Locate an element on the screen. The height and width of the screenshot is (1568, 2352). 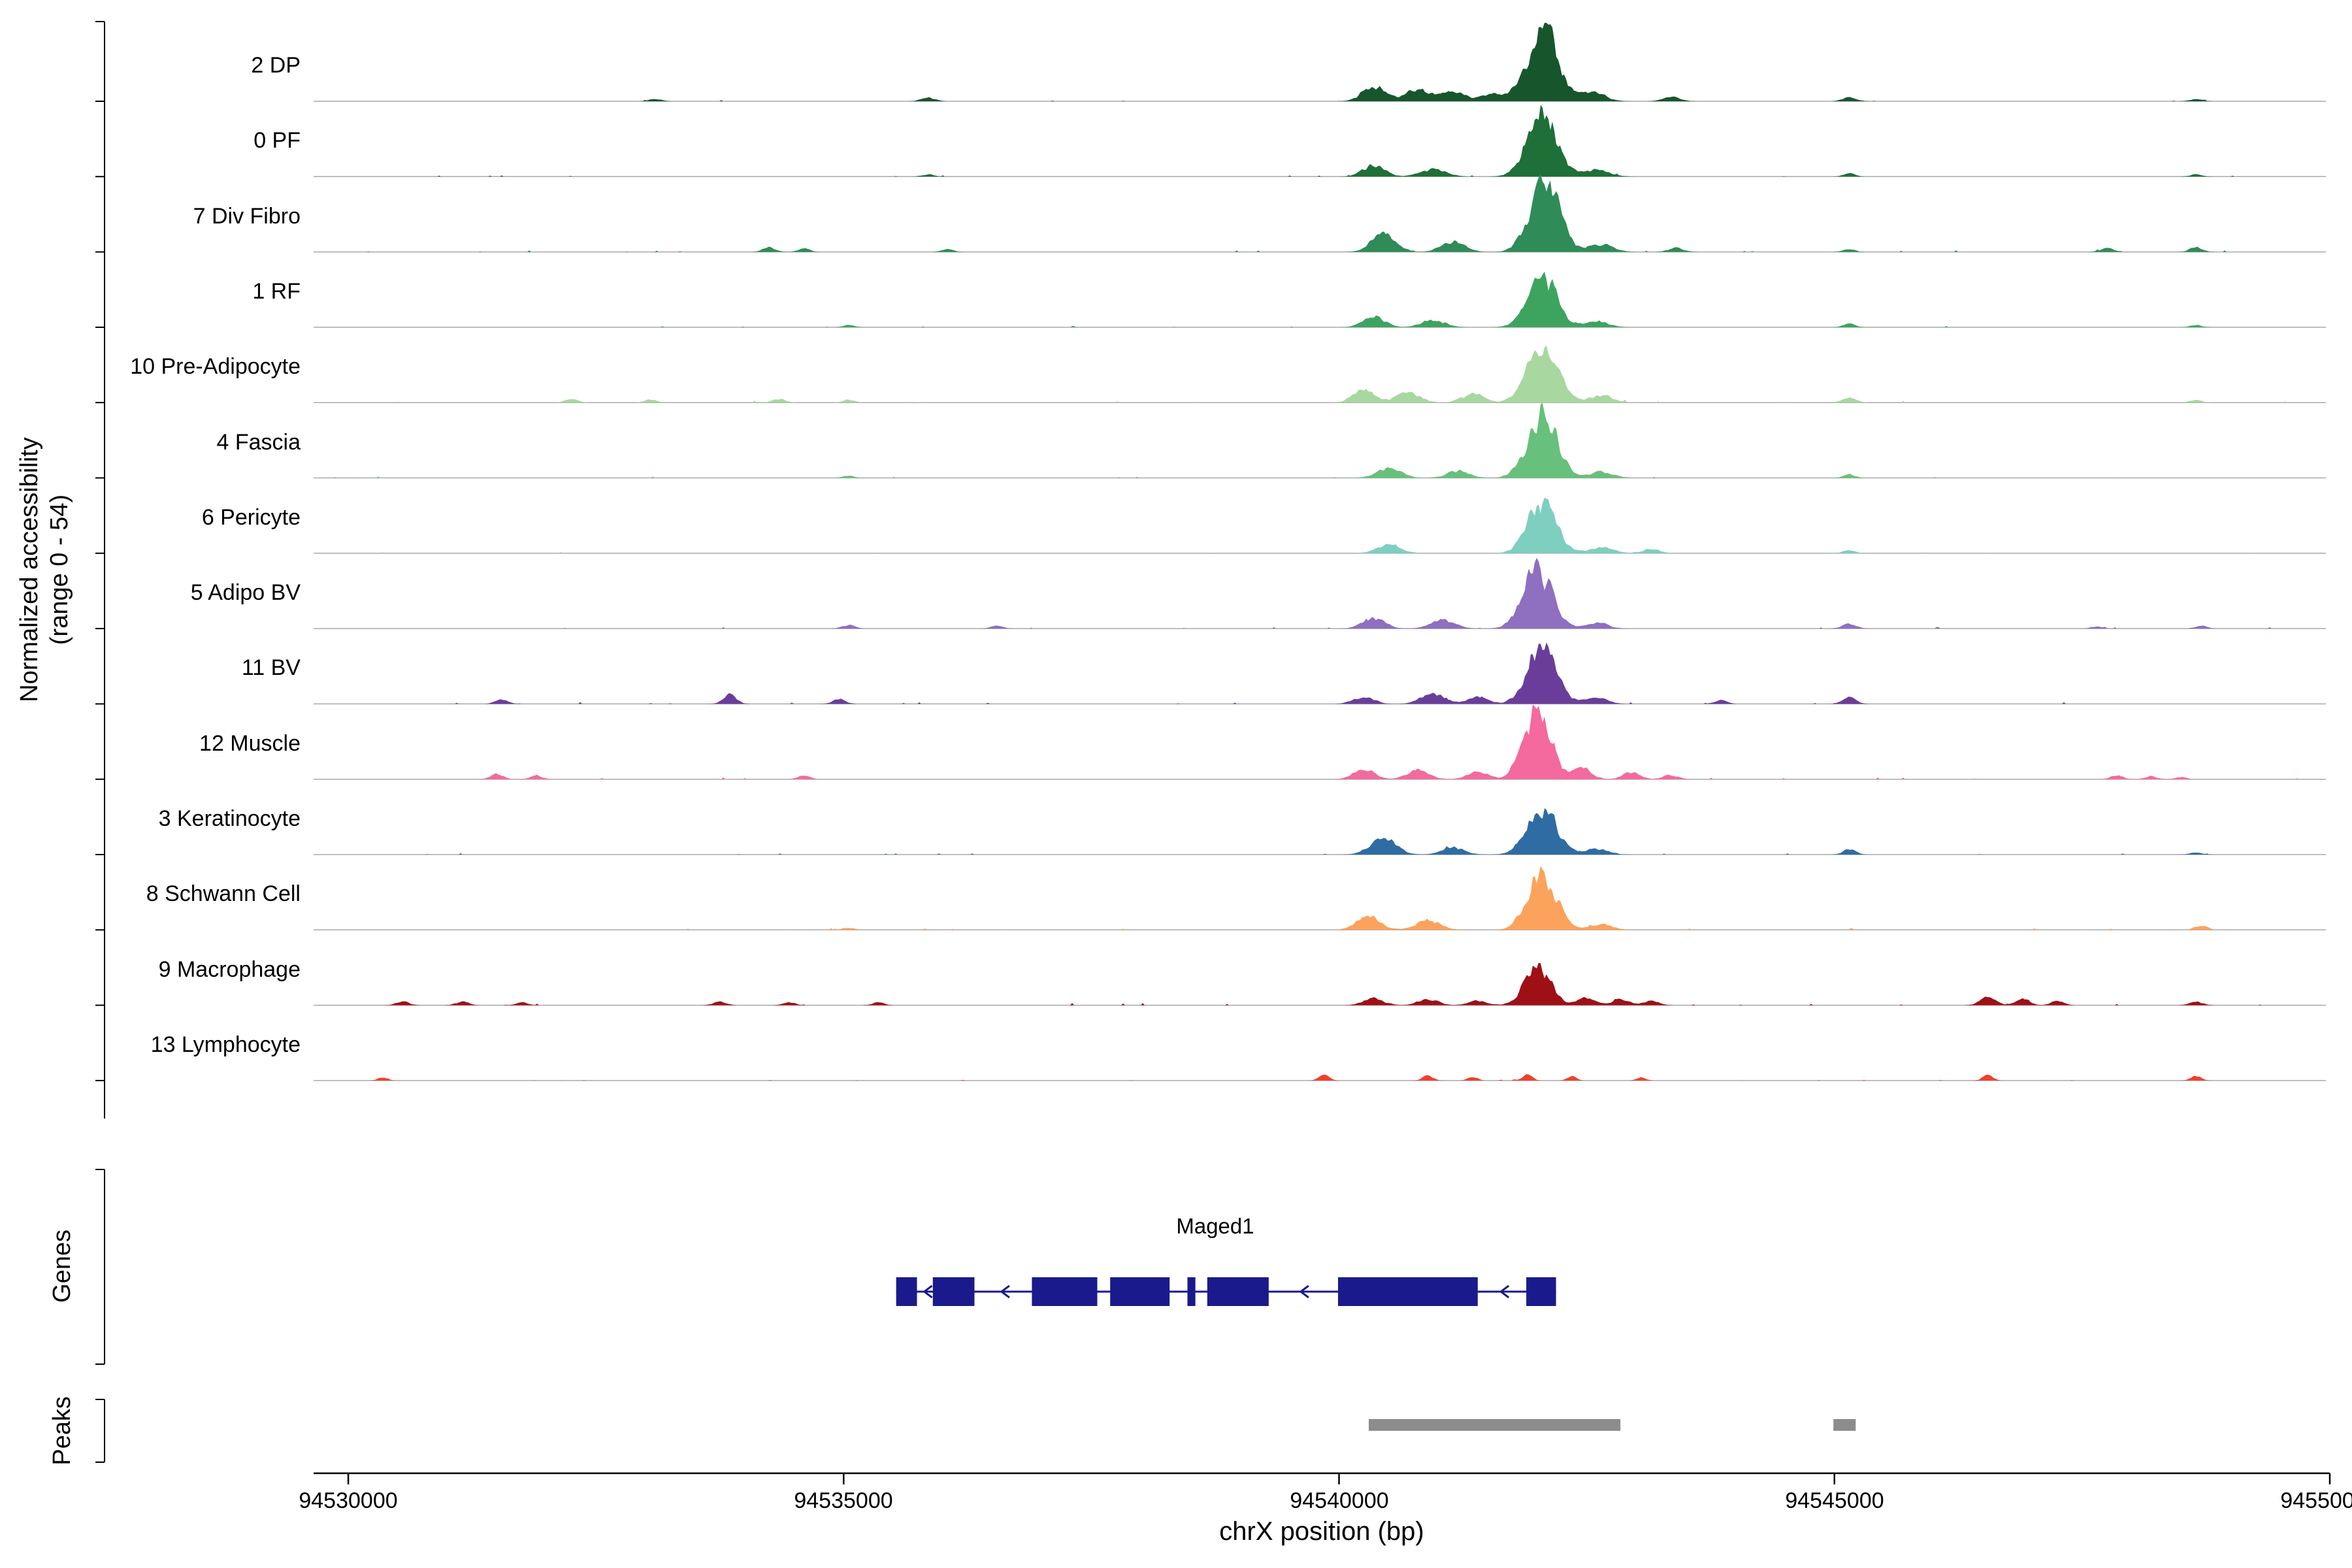
track-label-9-macrophage: 9 Macrophage is located at coordinates (229, 969).